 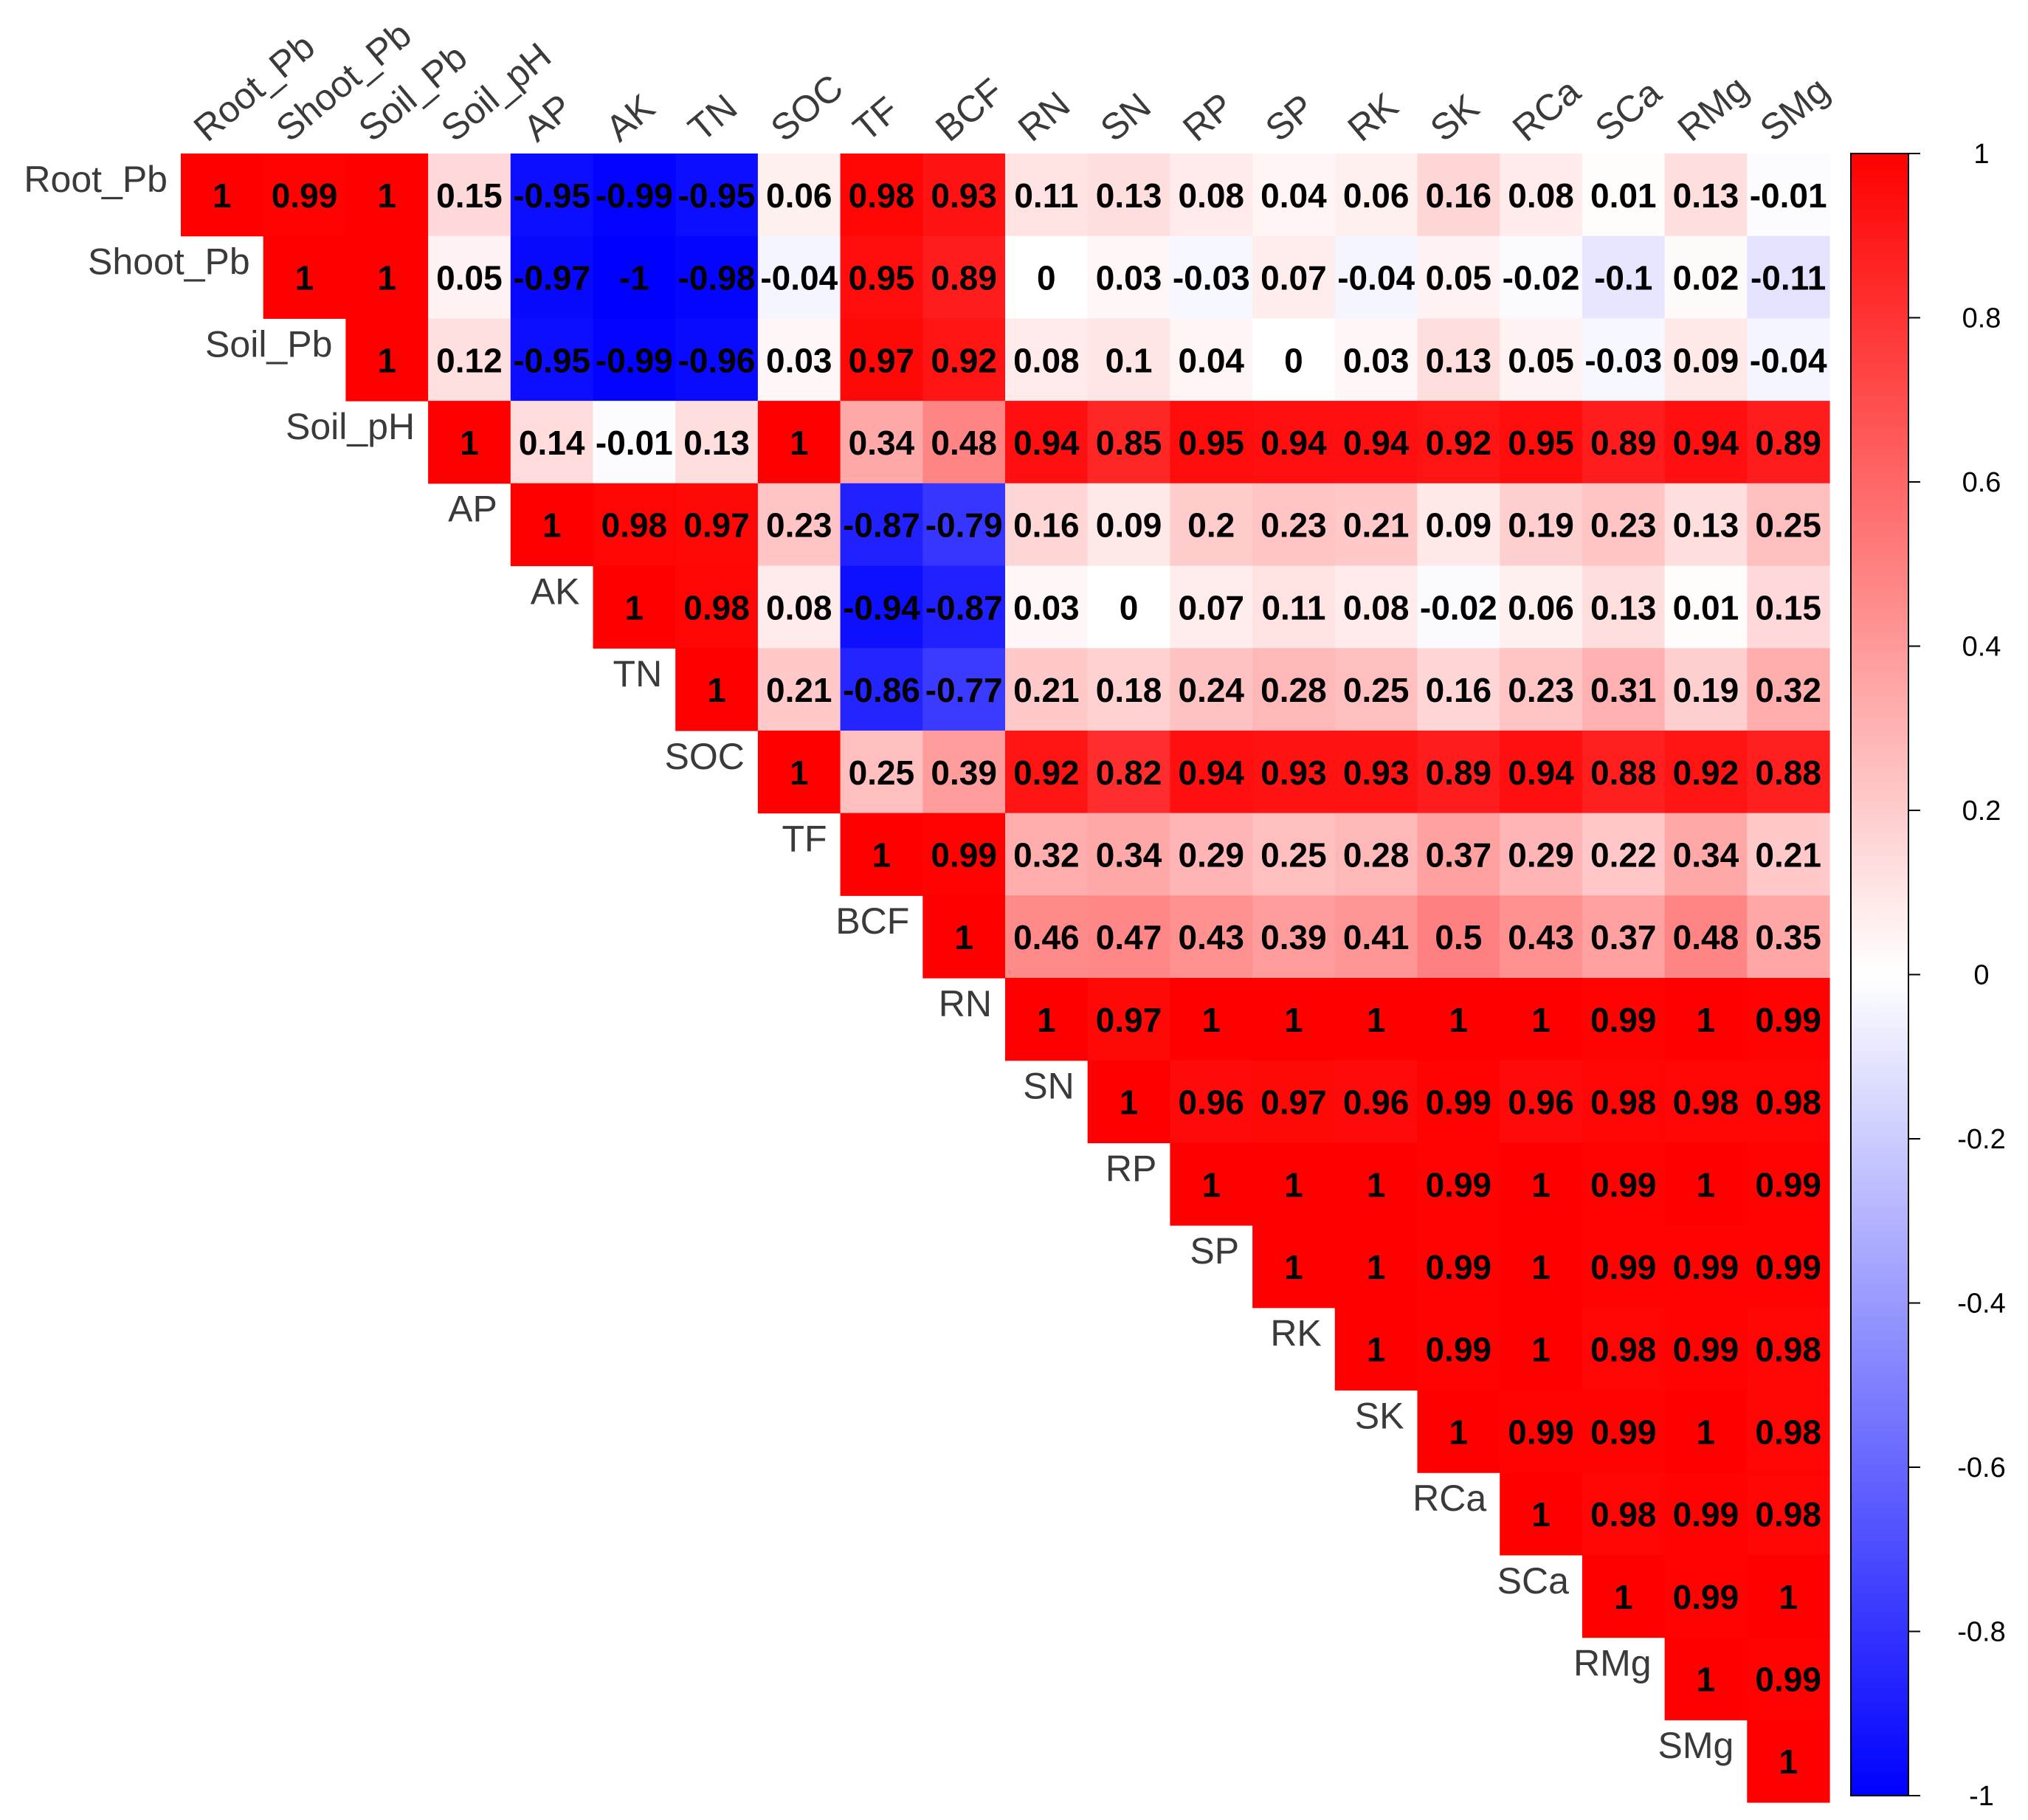 What do you see at coordinates (1458, 1184) in the screenshot?
I see `heatmap-cell-RP-SK` at bounding box center [1458, 1184].